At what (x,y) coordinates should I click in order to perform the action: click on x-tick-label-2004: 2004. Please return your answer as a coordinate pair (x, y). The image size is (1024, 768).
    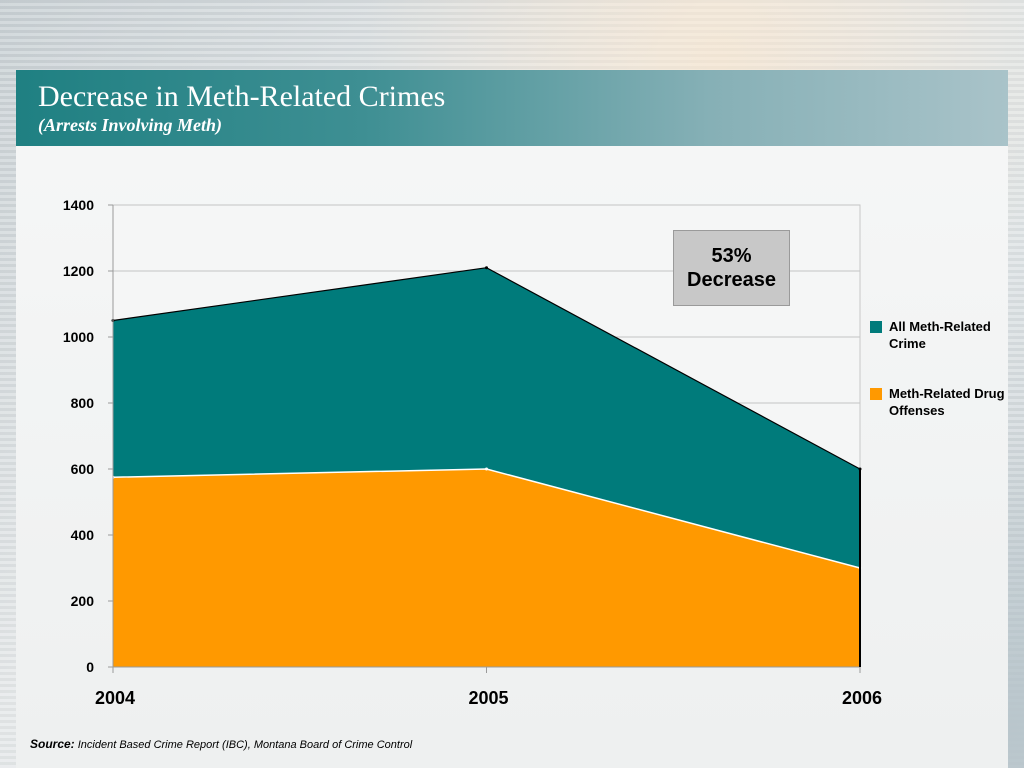
    Looking at the image, I should click on (115, 698).